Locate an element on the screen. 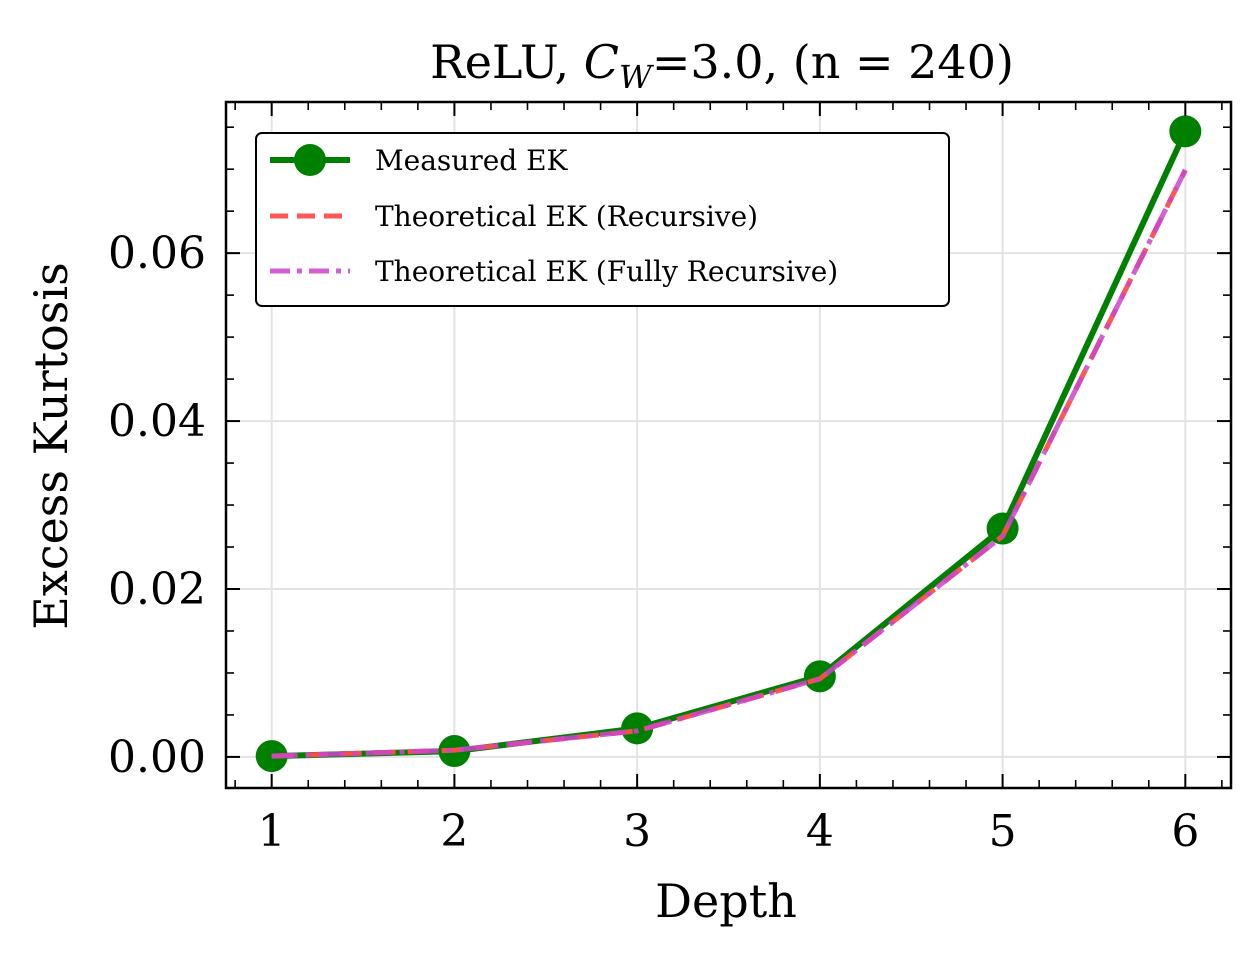 The image size is (1259, 960). legend-label-3: Theoretical EK (Fully Recursive) is located at coordinates (606, 271).